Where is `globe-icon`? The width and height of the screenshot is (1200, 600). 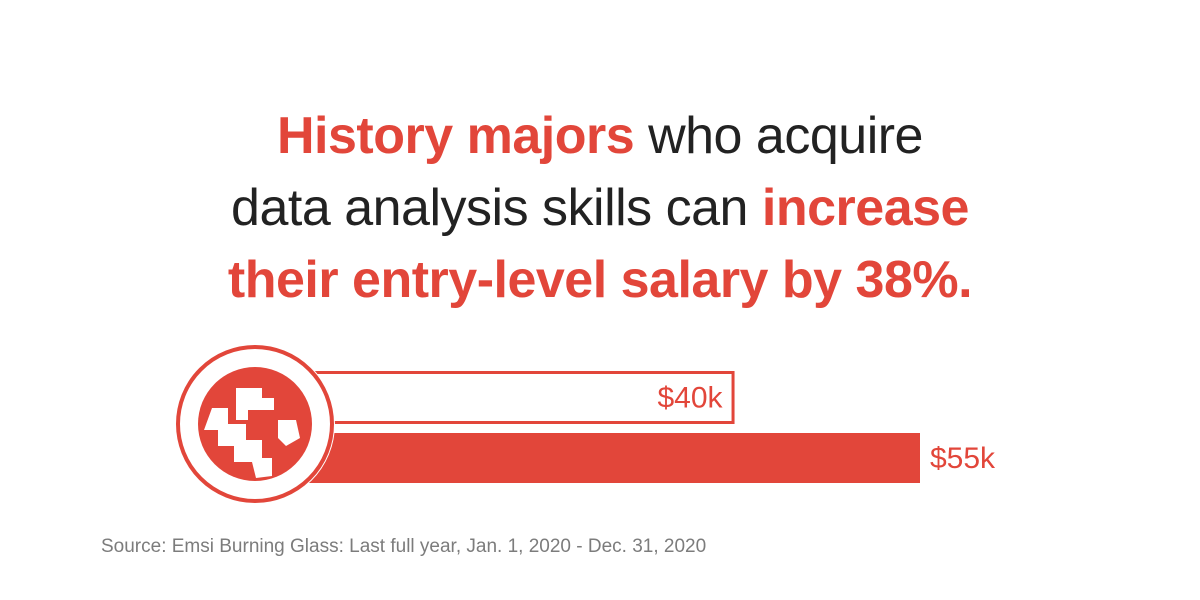
globe-icon is located at coordinates (255, 424).